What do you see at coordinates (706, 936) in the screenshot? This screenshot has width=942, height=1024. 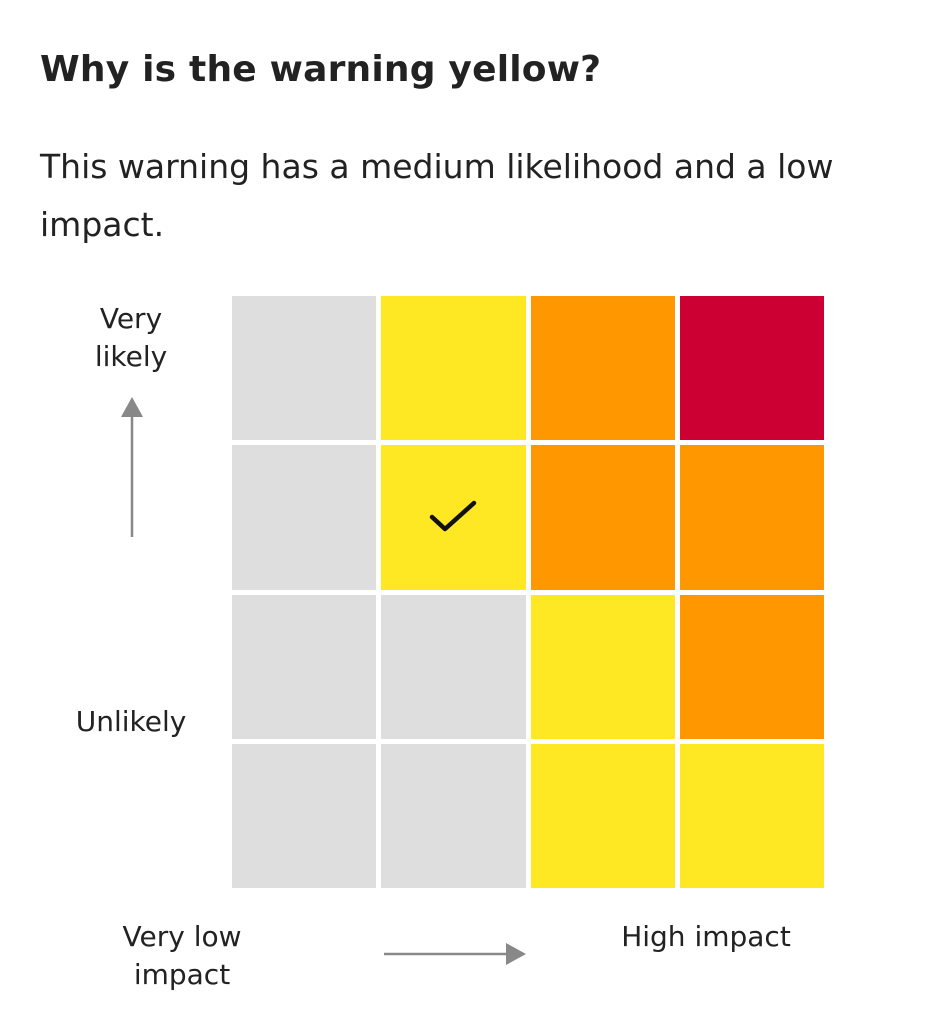 I see `x-axis-right-label: High impact` at bounding box center [706, 936].